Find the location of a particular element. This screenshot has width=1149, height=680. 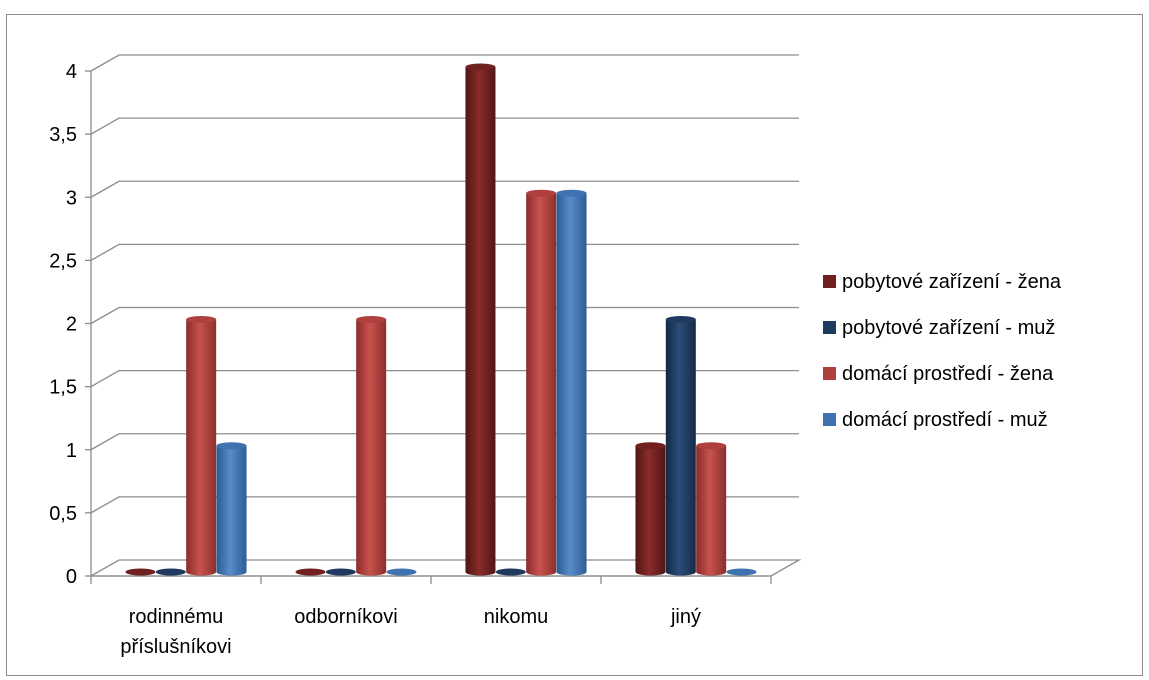

legend-label: pobytové zařízení - žena is located at coordinates (952, 282).